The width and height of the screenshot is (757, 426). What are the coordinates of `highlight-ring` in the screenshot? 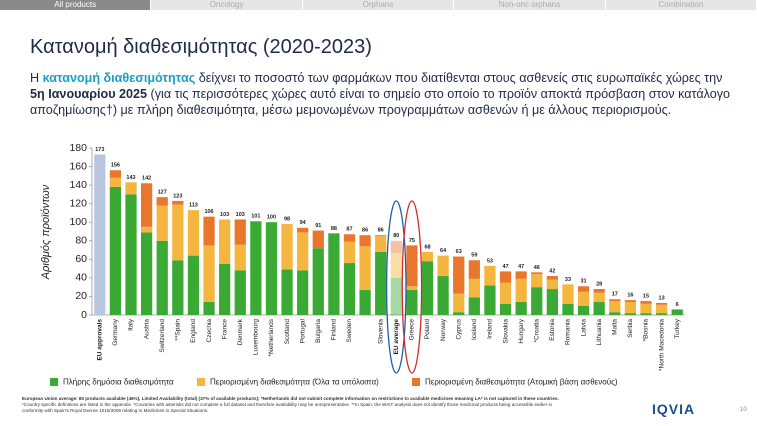 It's located at (412, 287).